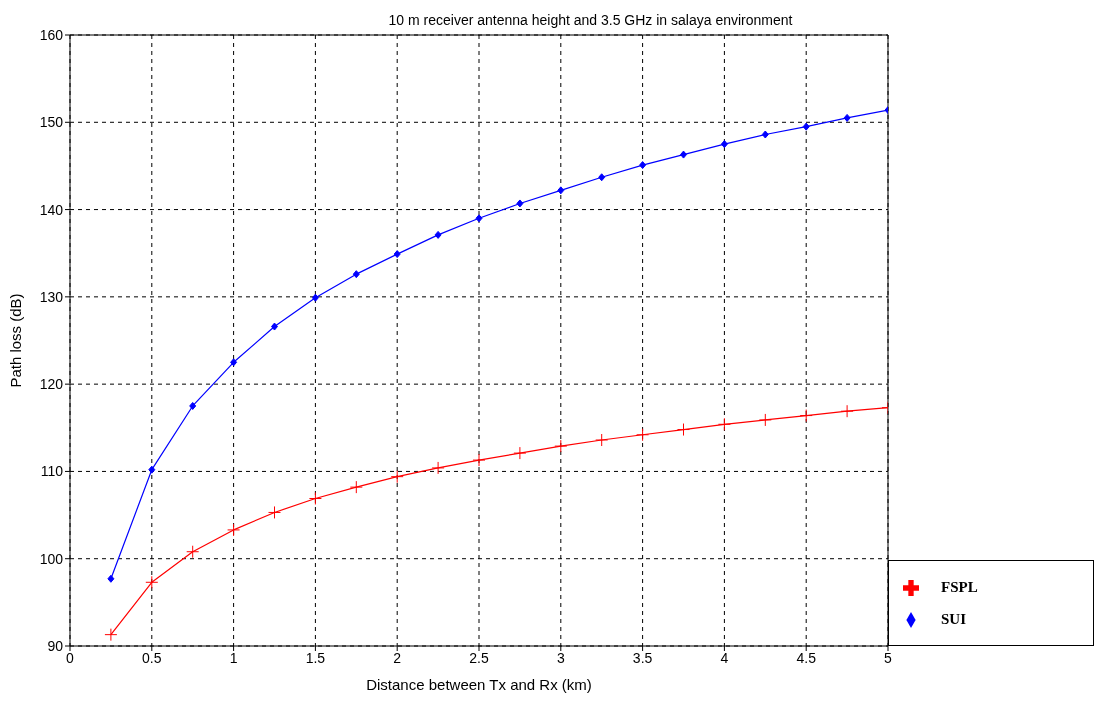 The image size is (1109, 708). What do you see at coordinates (51, 209) in the screenshot?
I see `y-tick-label: 140` at bounding box center [51, 209].